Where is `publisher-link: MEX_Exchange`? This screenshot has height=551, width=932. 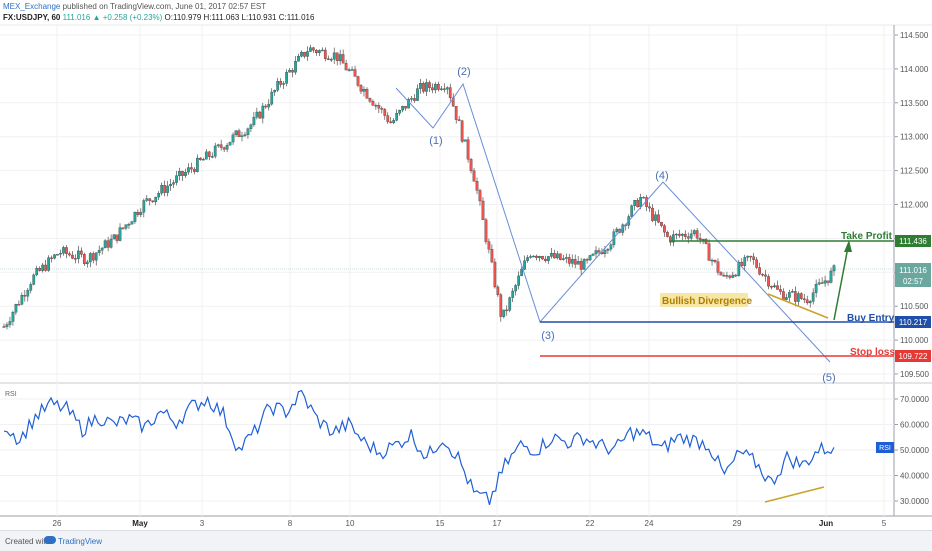 publisher-link: MEX_Exchange is located at coordinates (32, 6).